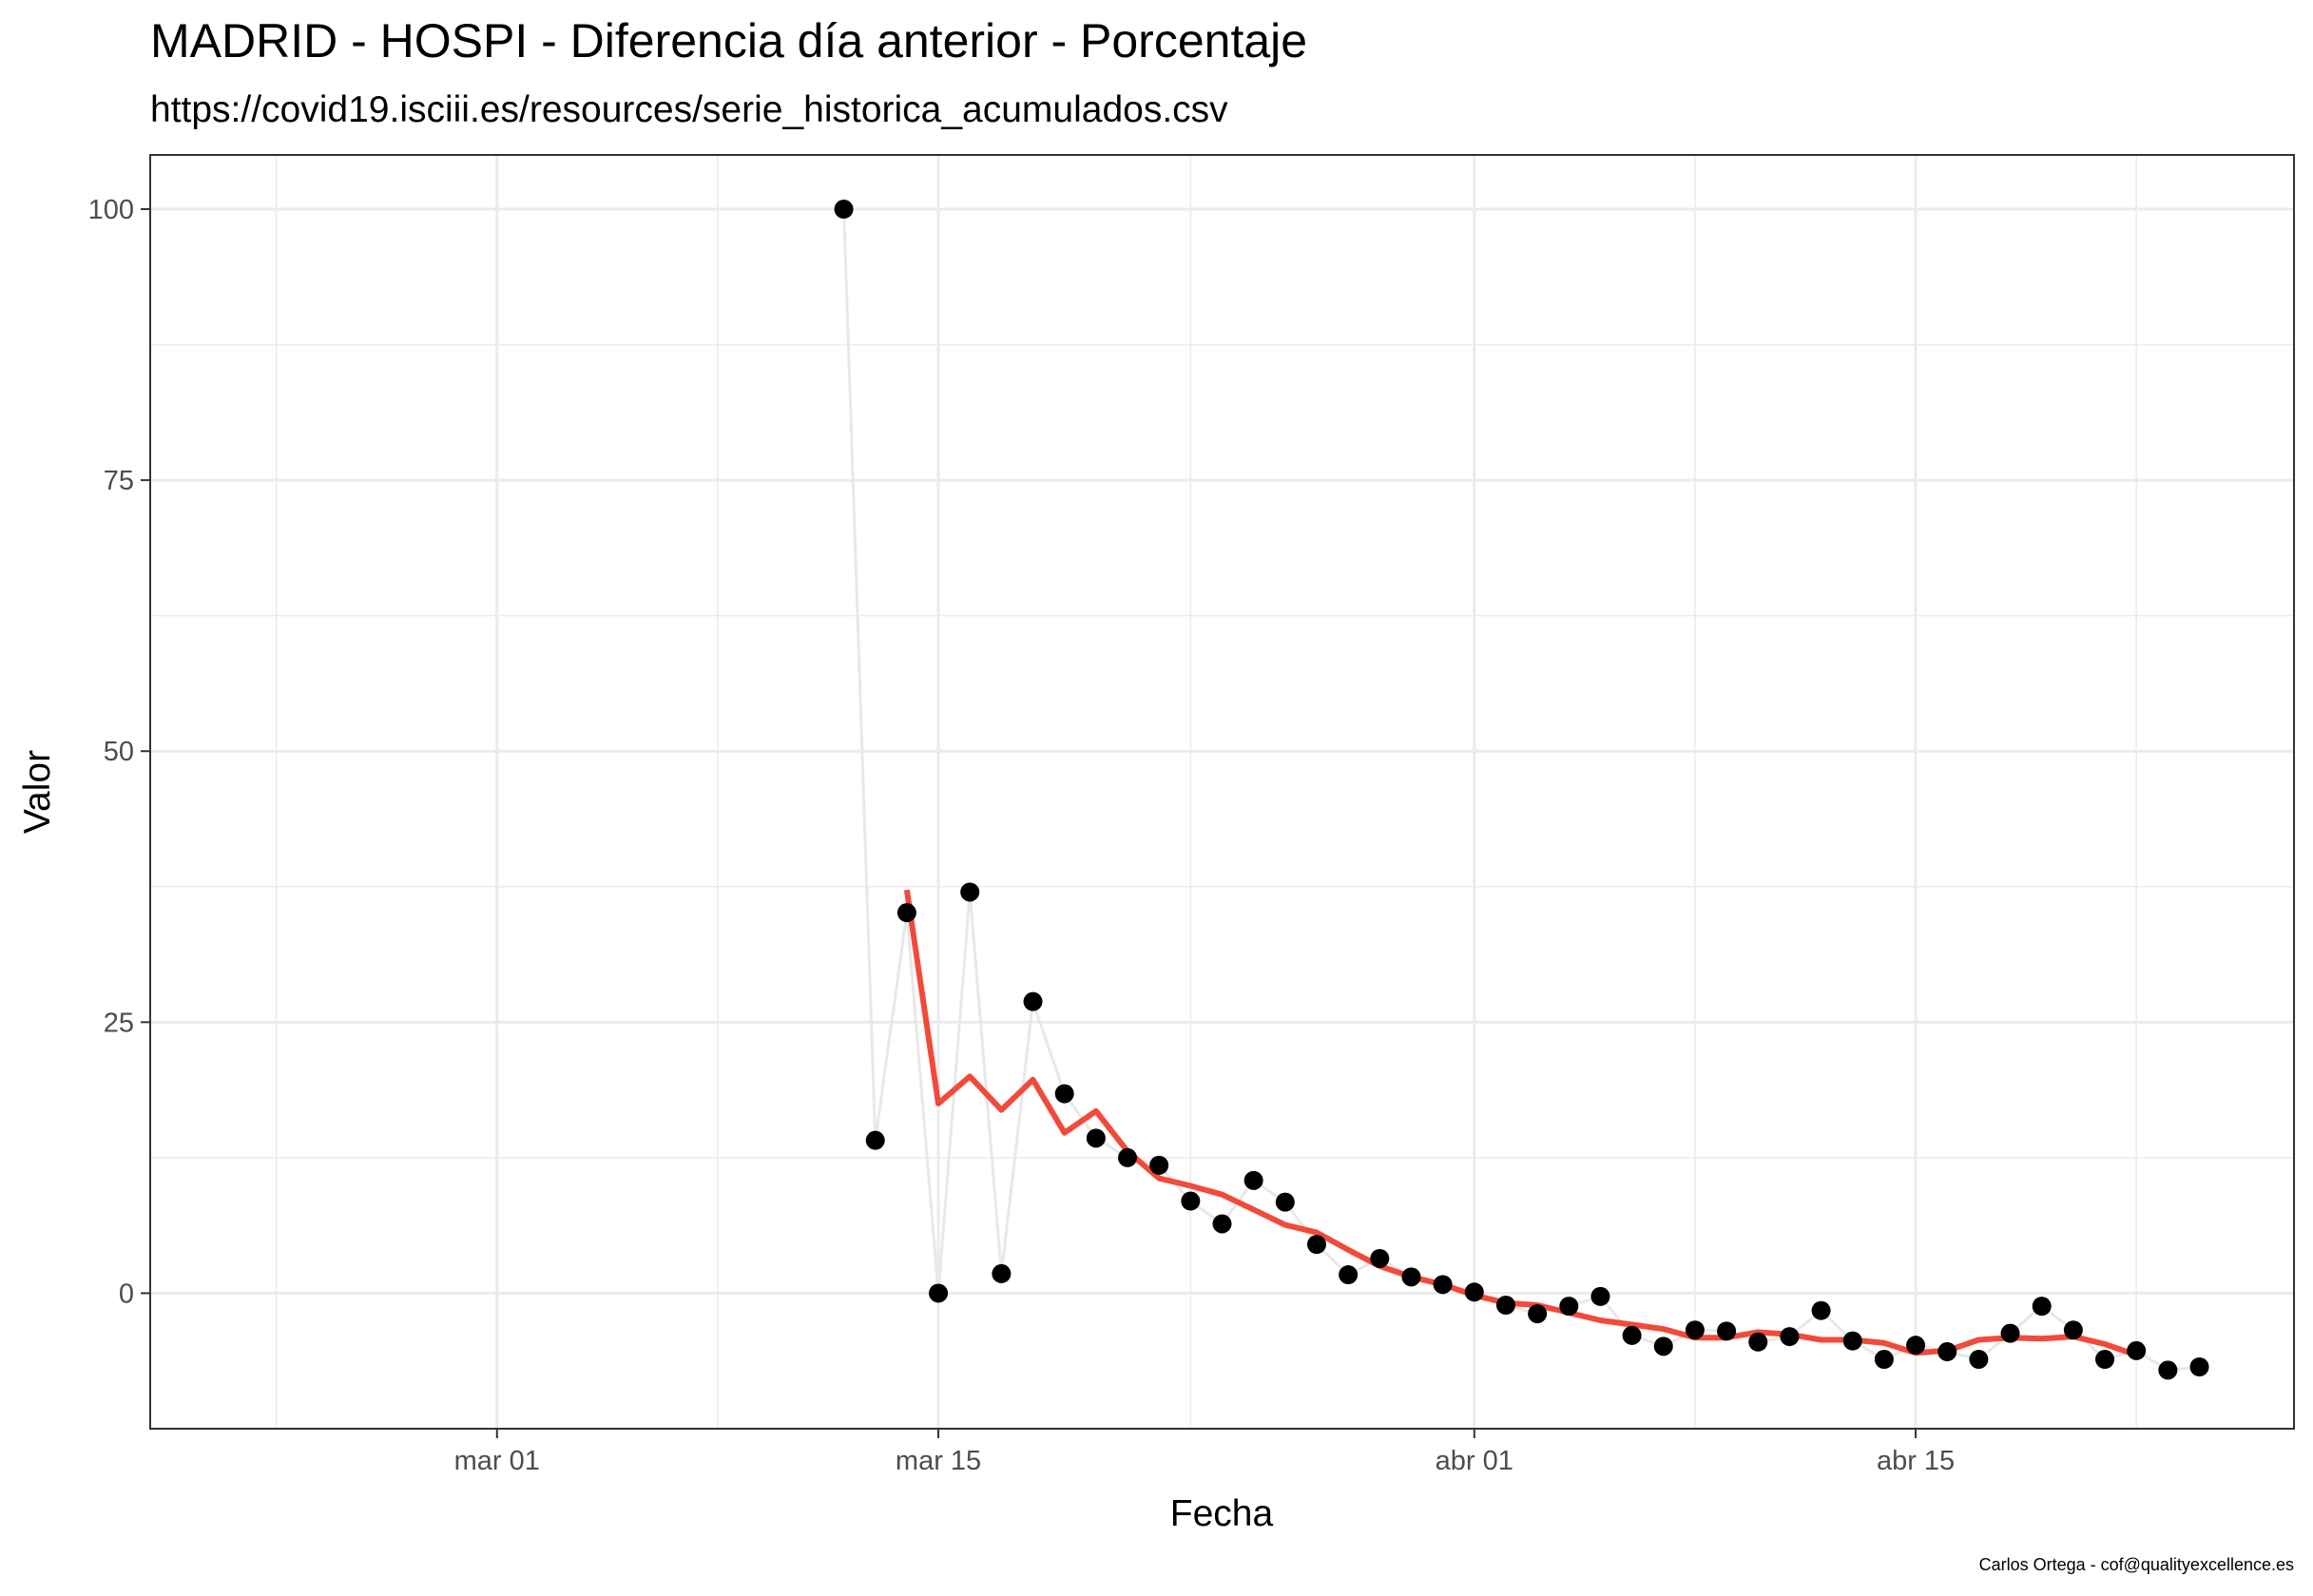  I want to click on y-tick-label: 50, so click(119, 752).